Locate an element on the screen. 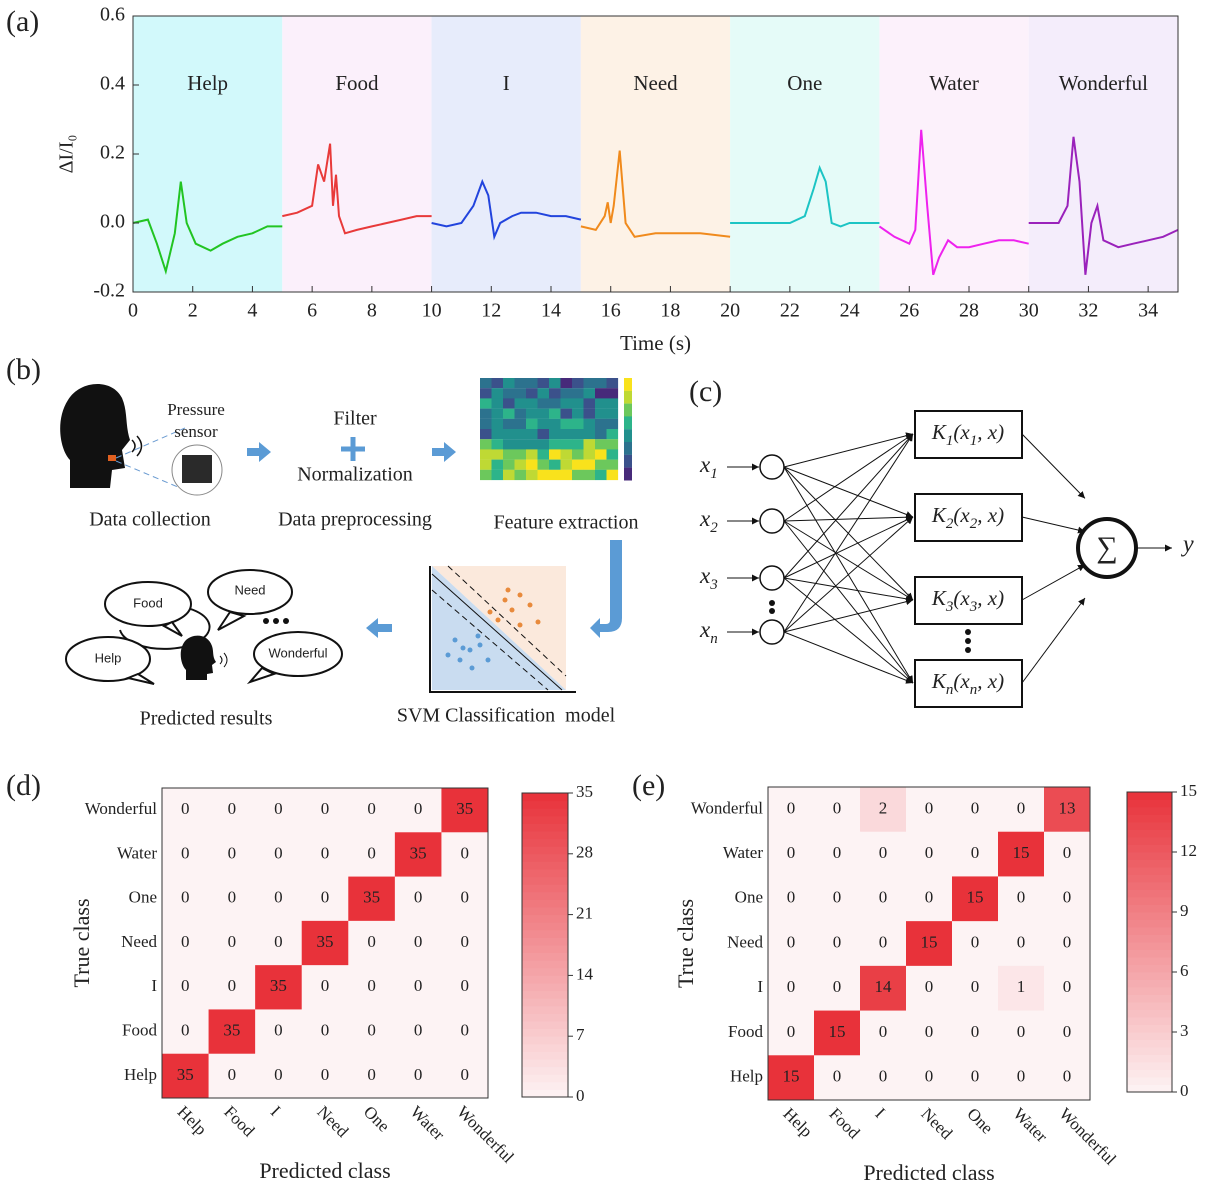 The height and width of the screenshot is (1188, 1207). y-category-label: I is located at coordinates (154, 985).